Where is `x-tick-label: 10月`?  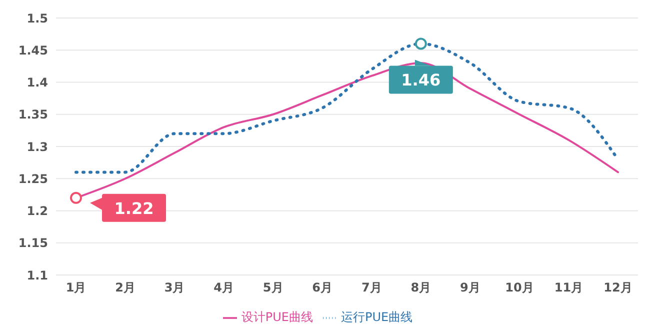
x-tick-label: 10月 is located at coordinates (519, 287).